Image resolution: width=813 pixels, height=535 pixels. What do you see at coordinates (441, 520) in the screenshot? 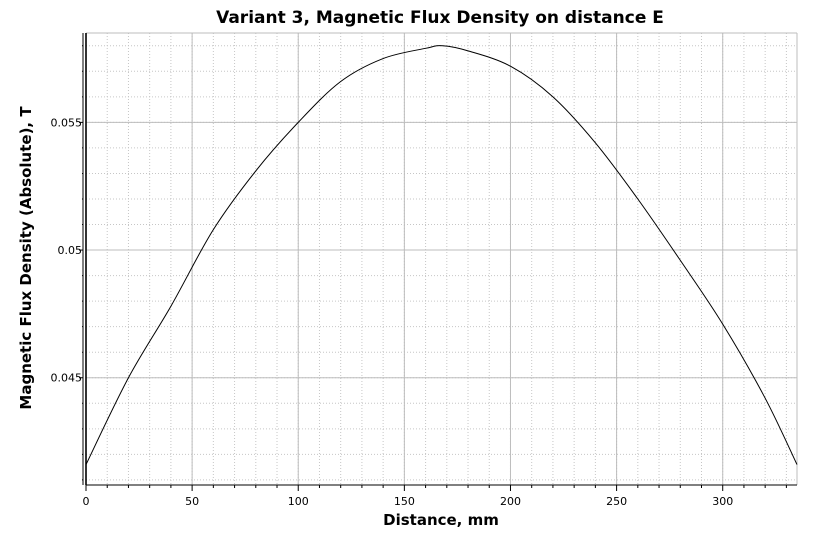
I see `x-axis-label: Distance, mm` at bounding box center [441, 520].